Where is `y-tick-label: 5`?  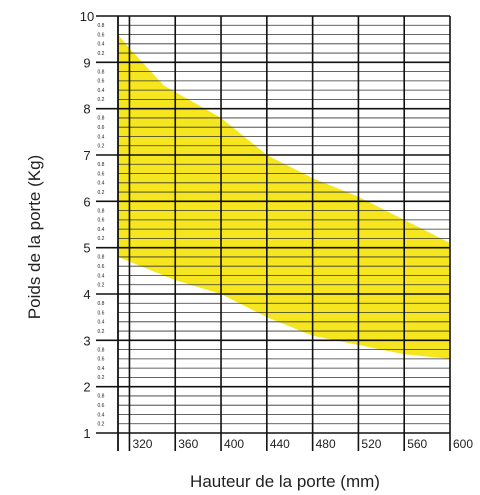 y-tick-label: 5 is located at coordinates (86, 248).